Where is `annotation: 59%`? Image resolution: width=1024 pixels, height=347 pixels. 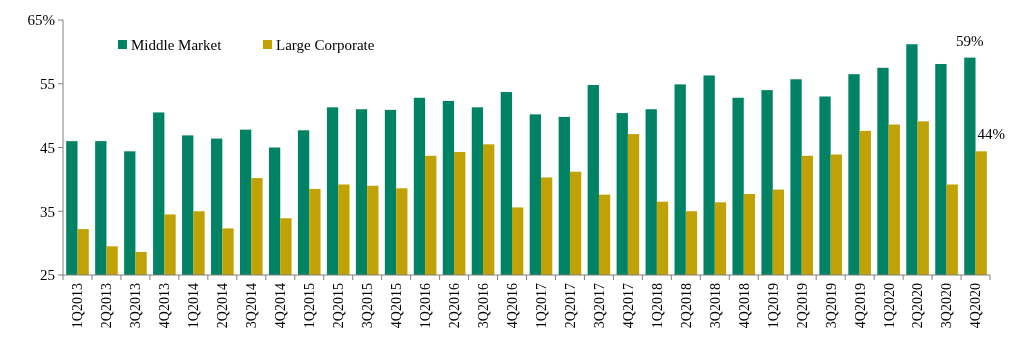 annotation: 59% is located at coordinates (970, 40).